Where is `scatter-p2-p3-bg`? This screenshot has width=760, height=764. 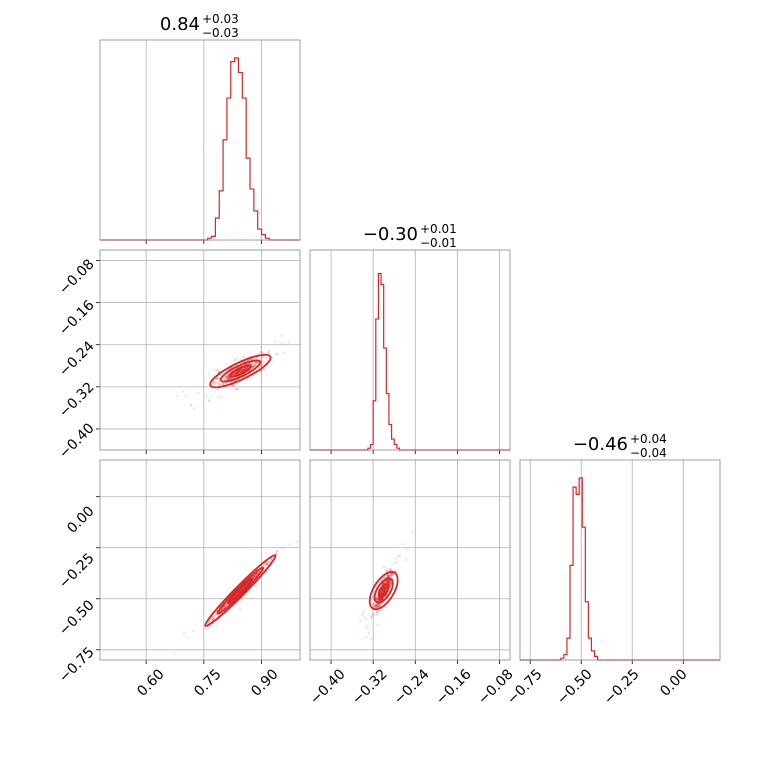 scatter-p2-p3-bg is located at coordinates (410, 560).